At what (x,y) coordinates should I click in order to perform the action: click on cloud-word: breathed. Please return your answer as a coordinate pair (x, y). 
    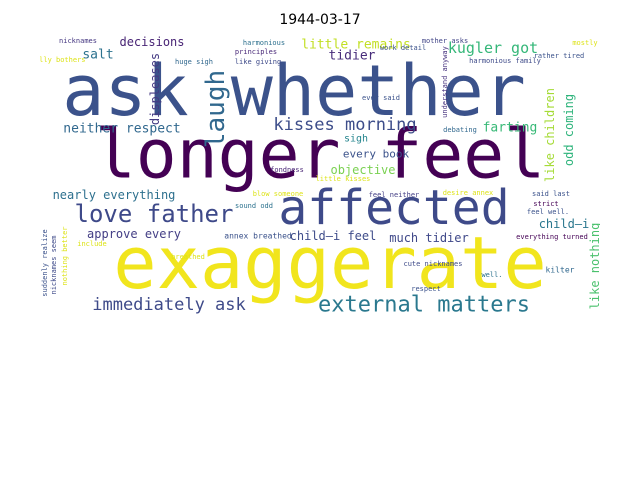
    Looking at the image, I should click on (188, 257).